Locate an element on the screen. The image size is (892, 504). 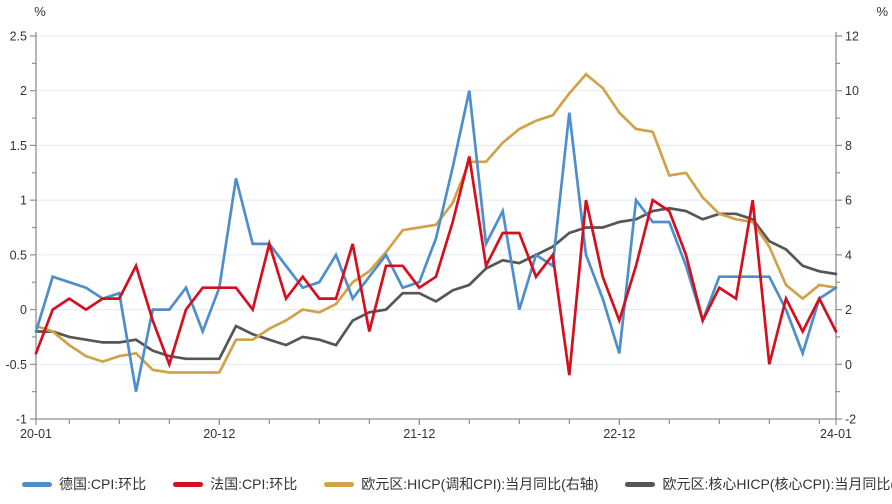
x-tick-label: 20-01 is located at coordinates (36, 434).